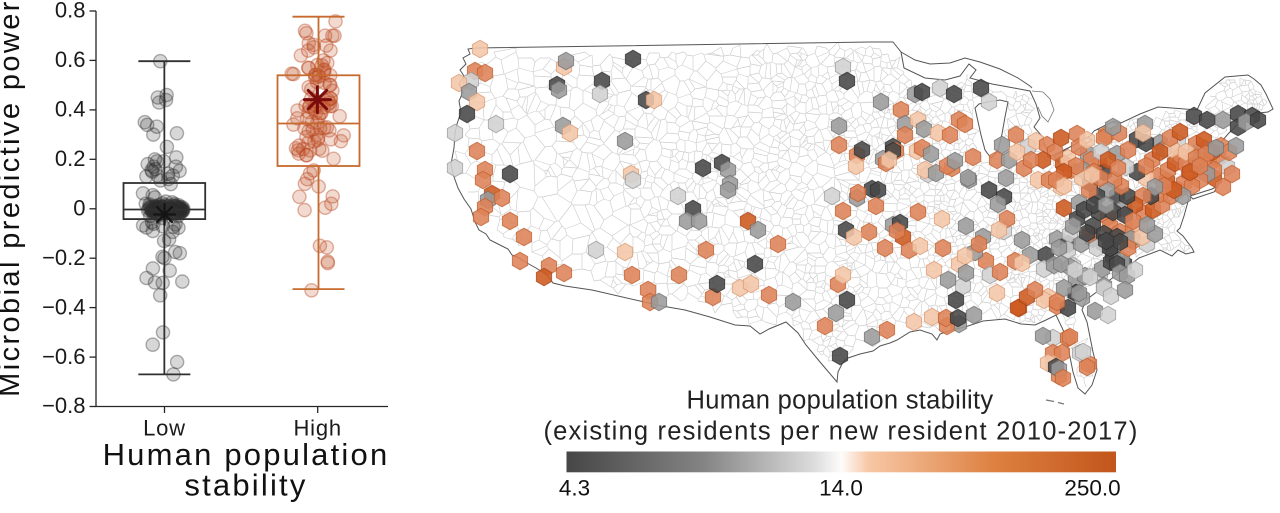 The image size is (1280, 513). I want to click on svg-text: Microbial predictive power, so click(13, 198).